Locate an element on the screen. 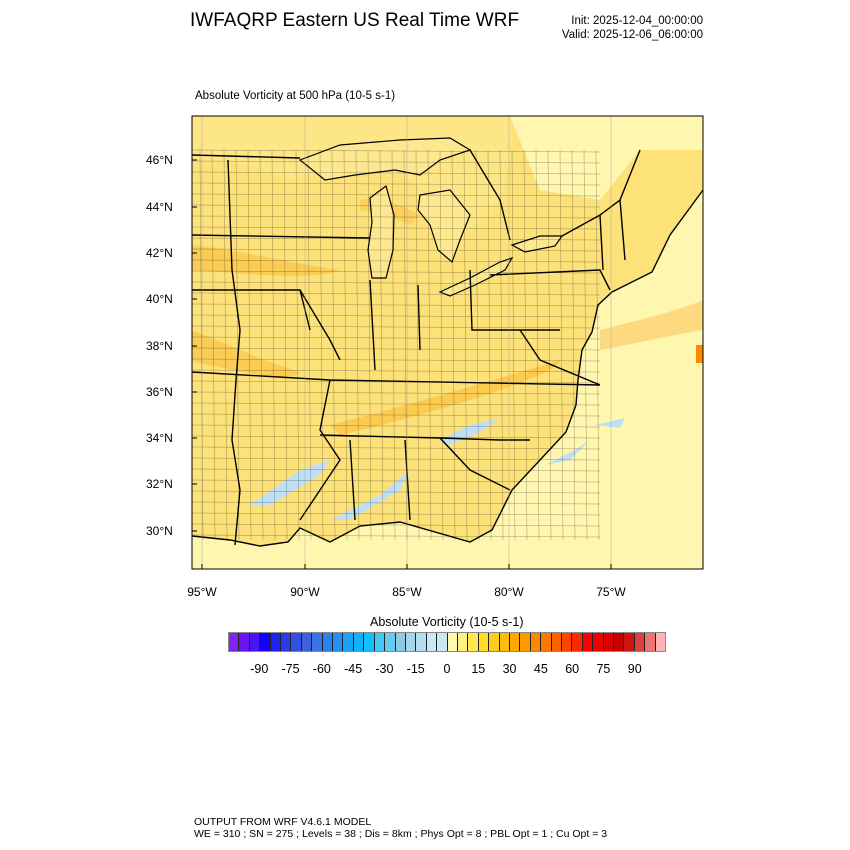 The width and height of the screenshot is (850, 850). lat-tick-label: 38°N is located at coordinates (159, 346).